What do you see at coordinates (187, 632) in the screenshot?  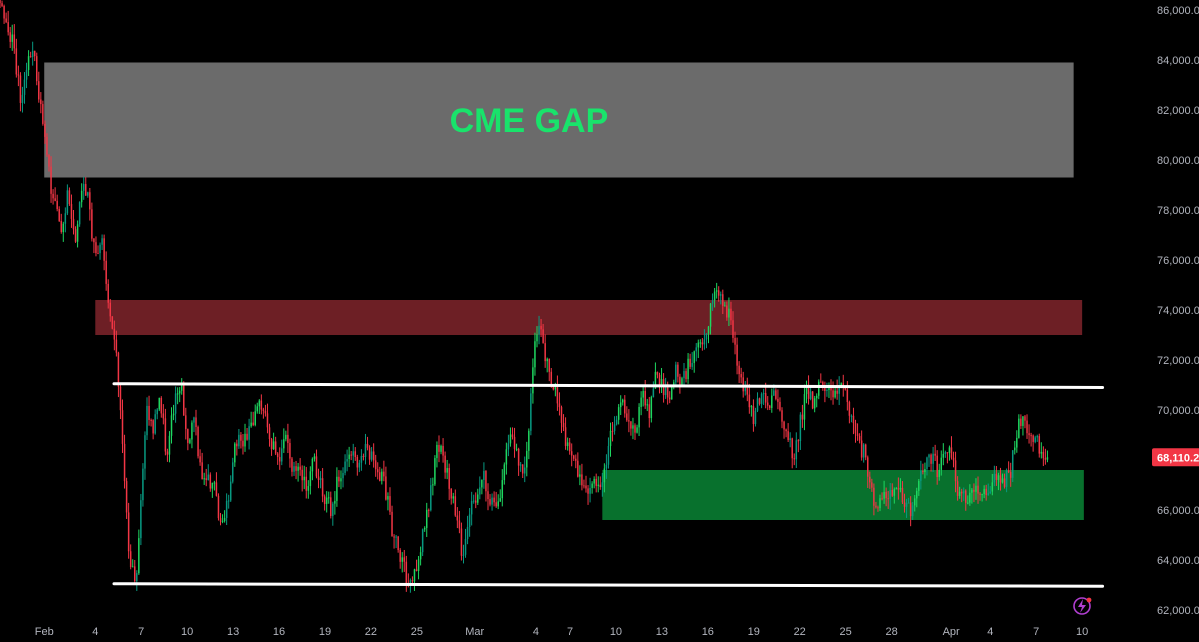 I see `x-tick-label: 10` at bounding box center [187, 632].